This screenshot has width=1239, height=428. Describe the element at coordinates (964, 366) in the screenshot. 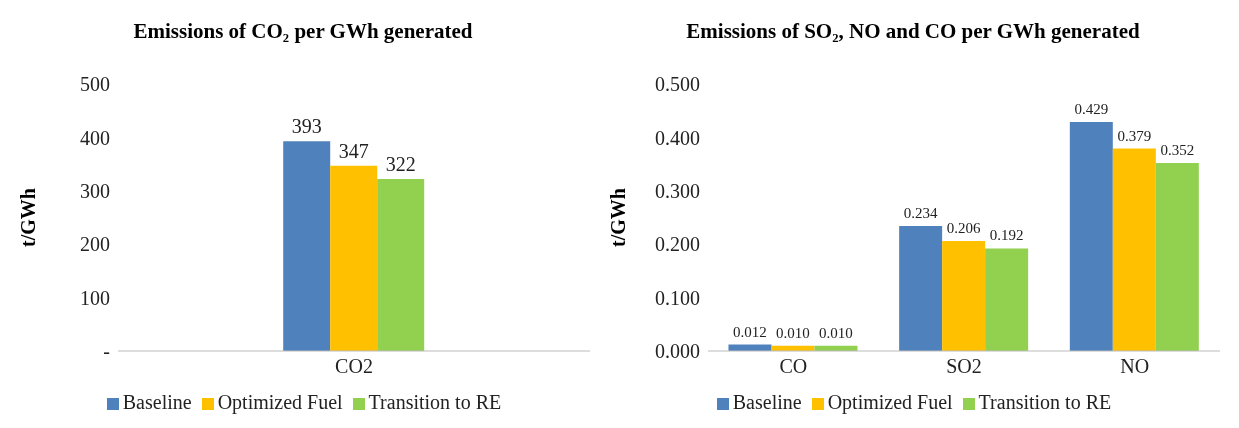

I see `x-tick-label: SO2` at that location.